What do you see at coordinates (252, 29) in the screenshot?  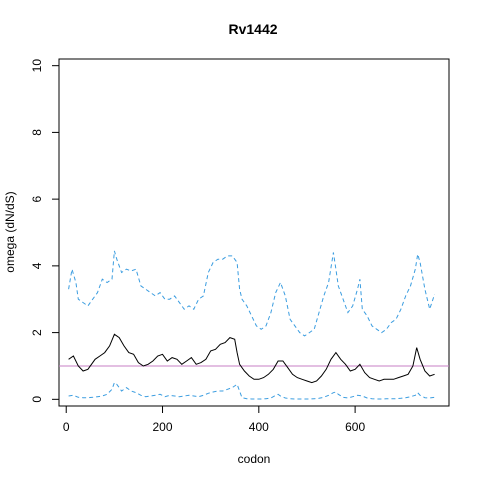 I see `chart-title: Rv1442` at bounding box center [252, 29].